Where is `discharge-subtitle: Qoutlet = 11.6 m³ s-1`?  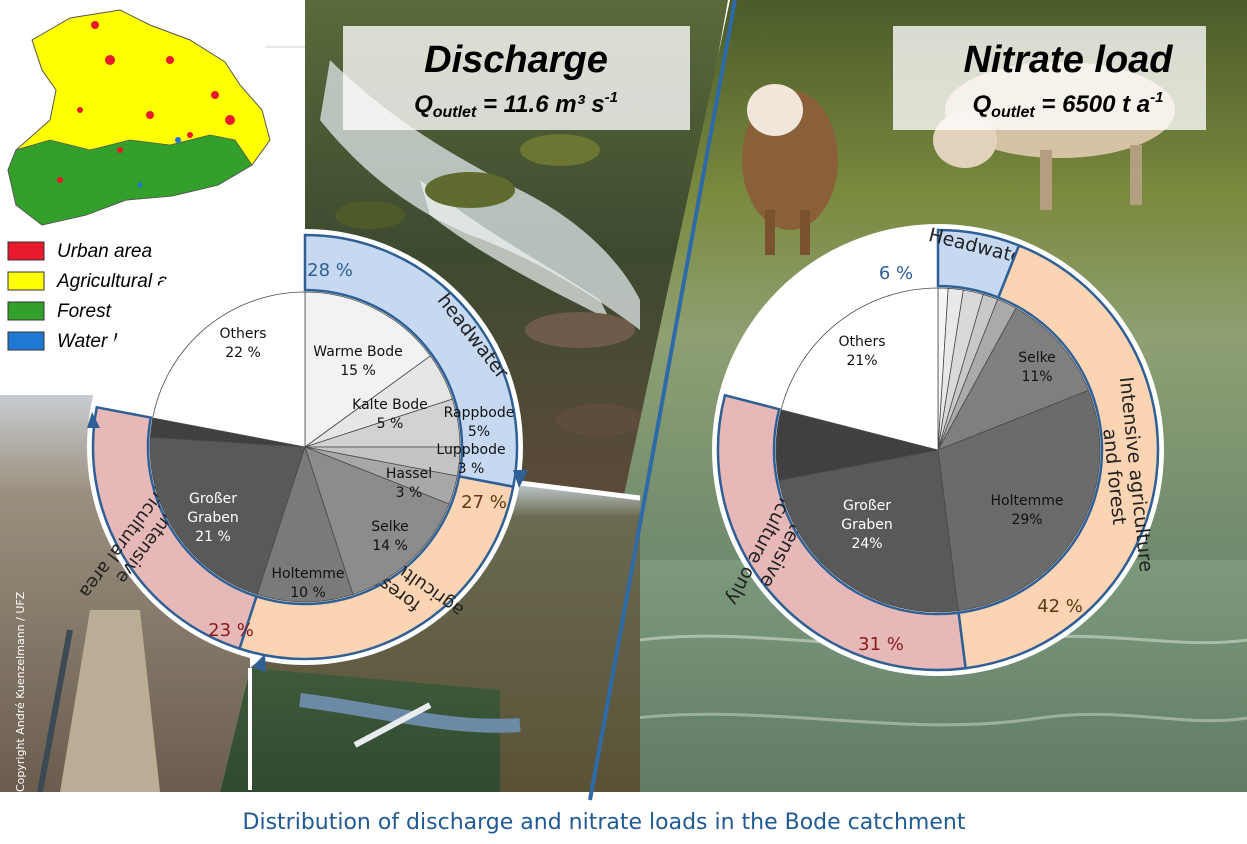 discharge-subtitle: Qoutlet = 11.6 m³ s-1 is located at coordinates (516, 105).